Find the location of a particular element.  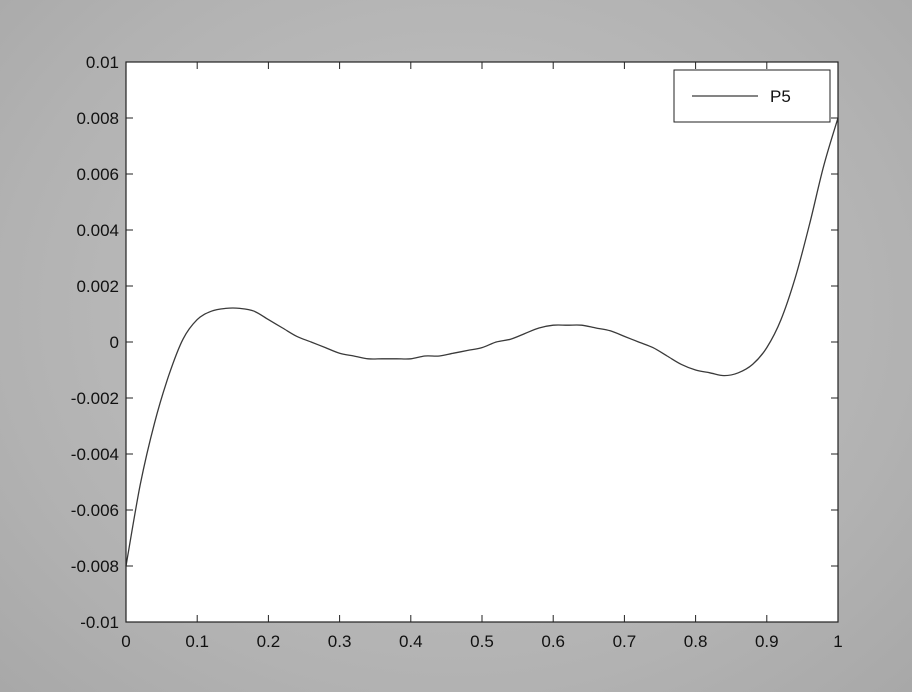

x-tick-labels: 0 0.1 0.2 0.3 0.4 0.5 0.6 0.7 0.8 0.9 1 is located at coordinates (481, 641).